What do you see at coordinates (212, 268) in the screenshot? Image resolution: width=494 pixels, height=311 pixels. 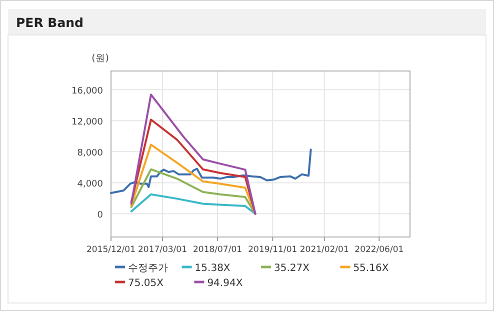 I see `legend-label: 15.38X` at bounding box center [212, 268].